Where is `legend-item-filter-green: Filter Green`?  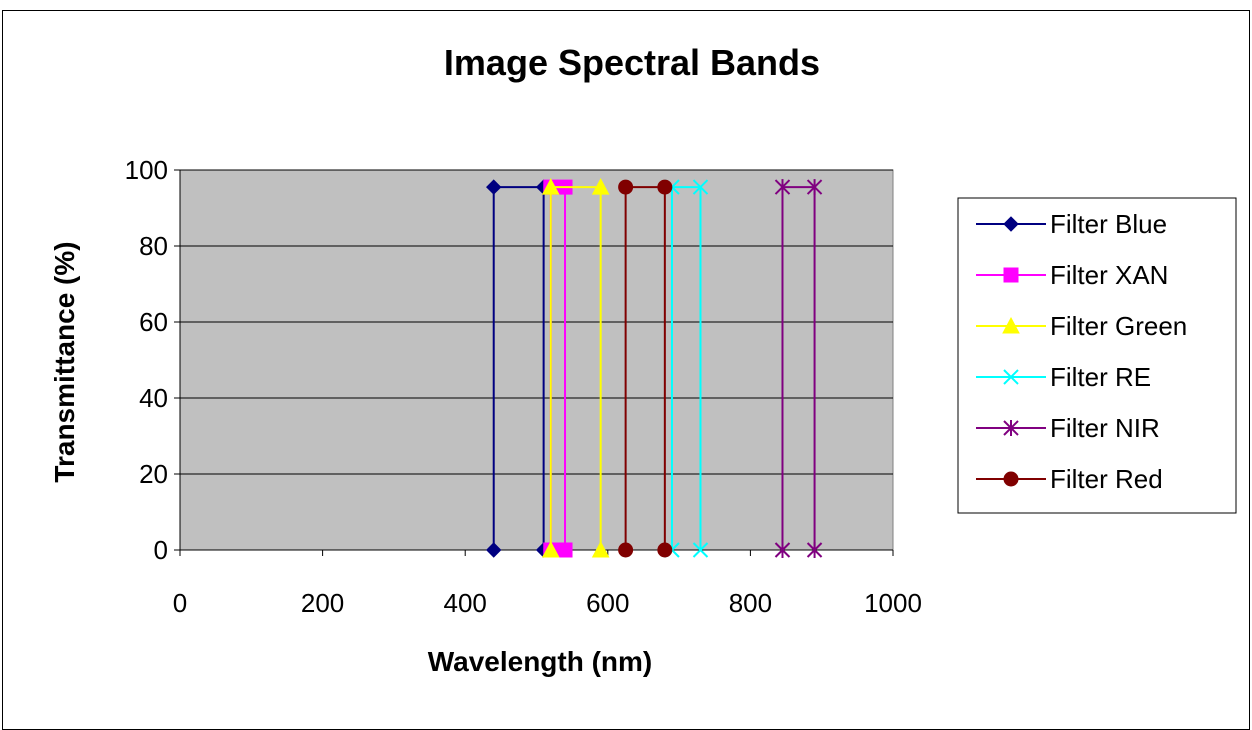
legend-item-filter-green: Filter Green is located at coordinates (1081, 326).